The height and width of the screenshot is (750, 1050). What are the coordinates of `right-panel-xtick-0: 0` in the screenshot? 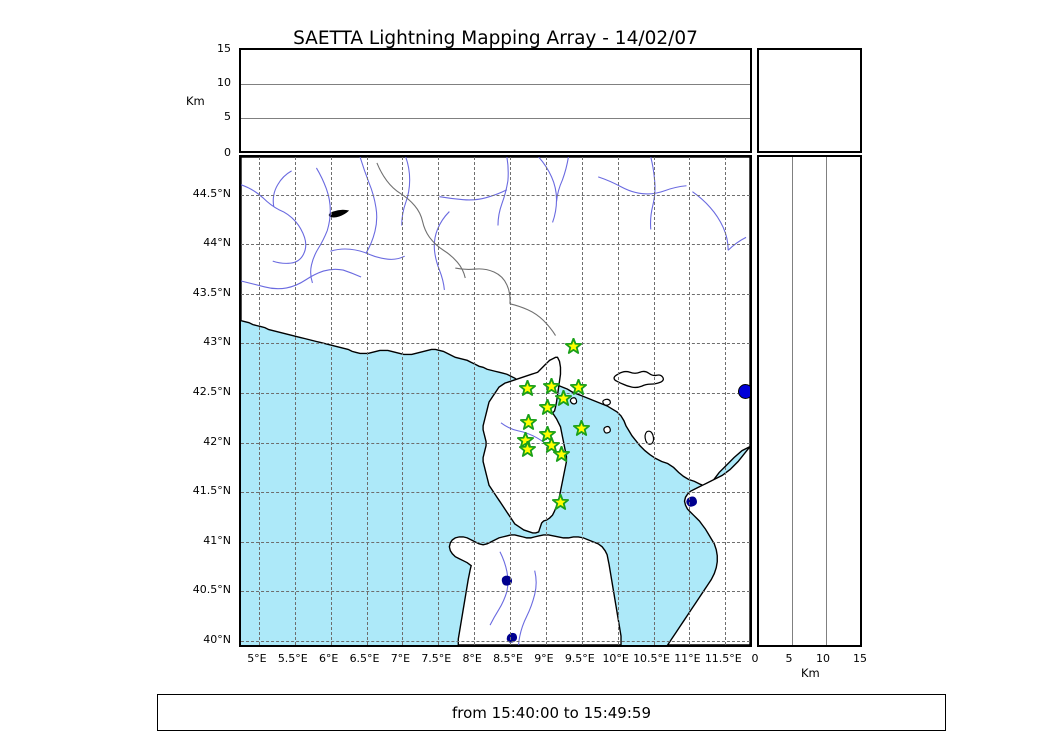 It's located at (755, 658).